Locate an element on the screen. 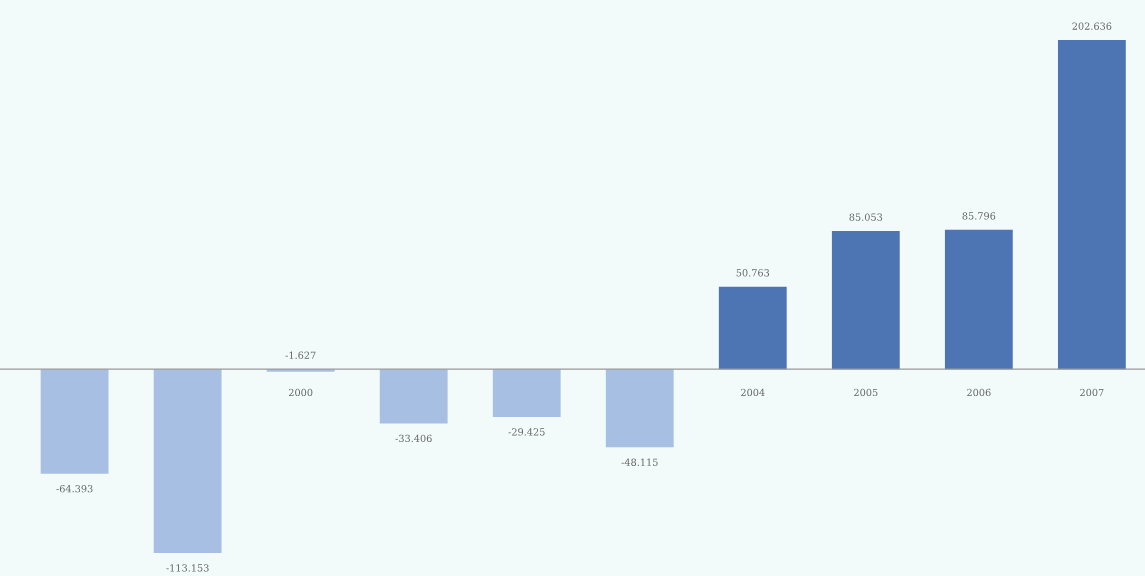  data-label: -33.406 is located at coordinates (413, 438).